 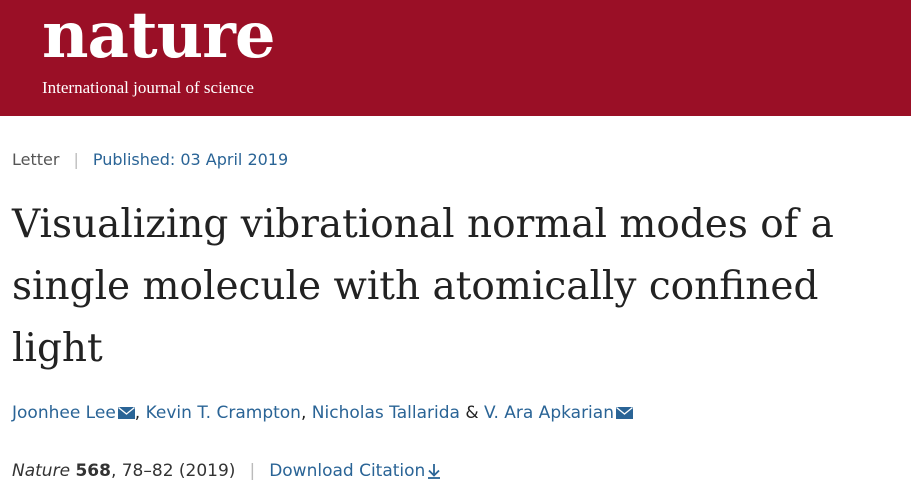 What do you see at coordinates (159, 36) in the screenshot?
I see `nature-logo: nature` at bounding box center [159, 36].